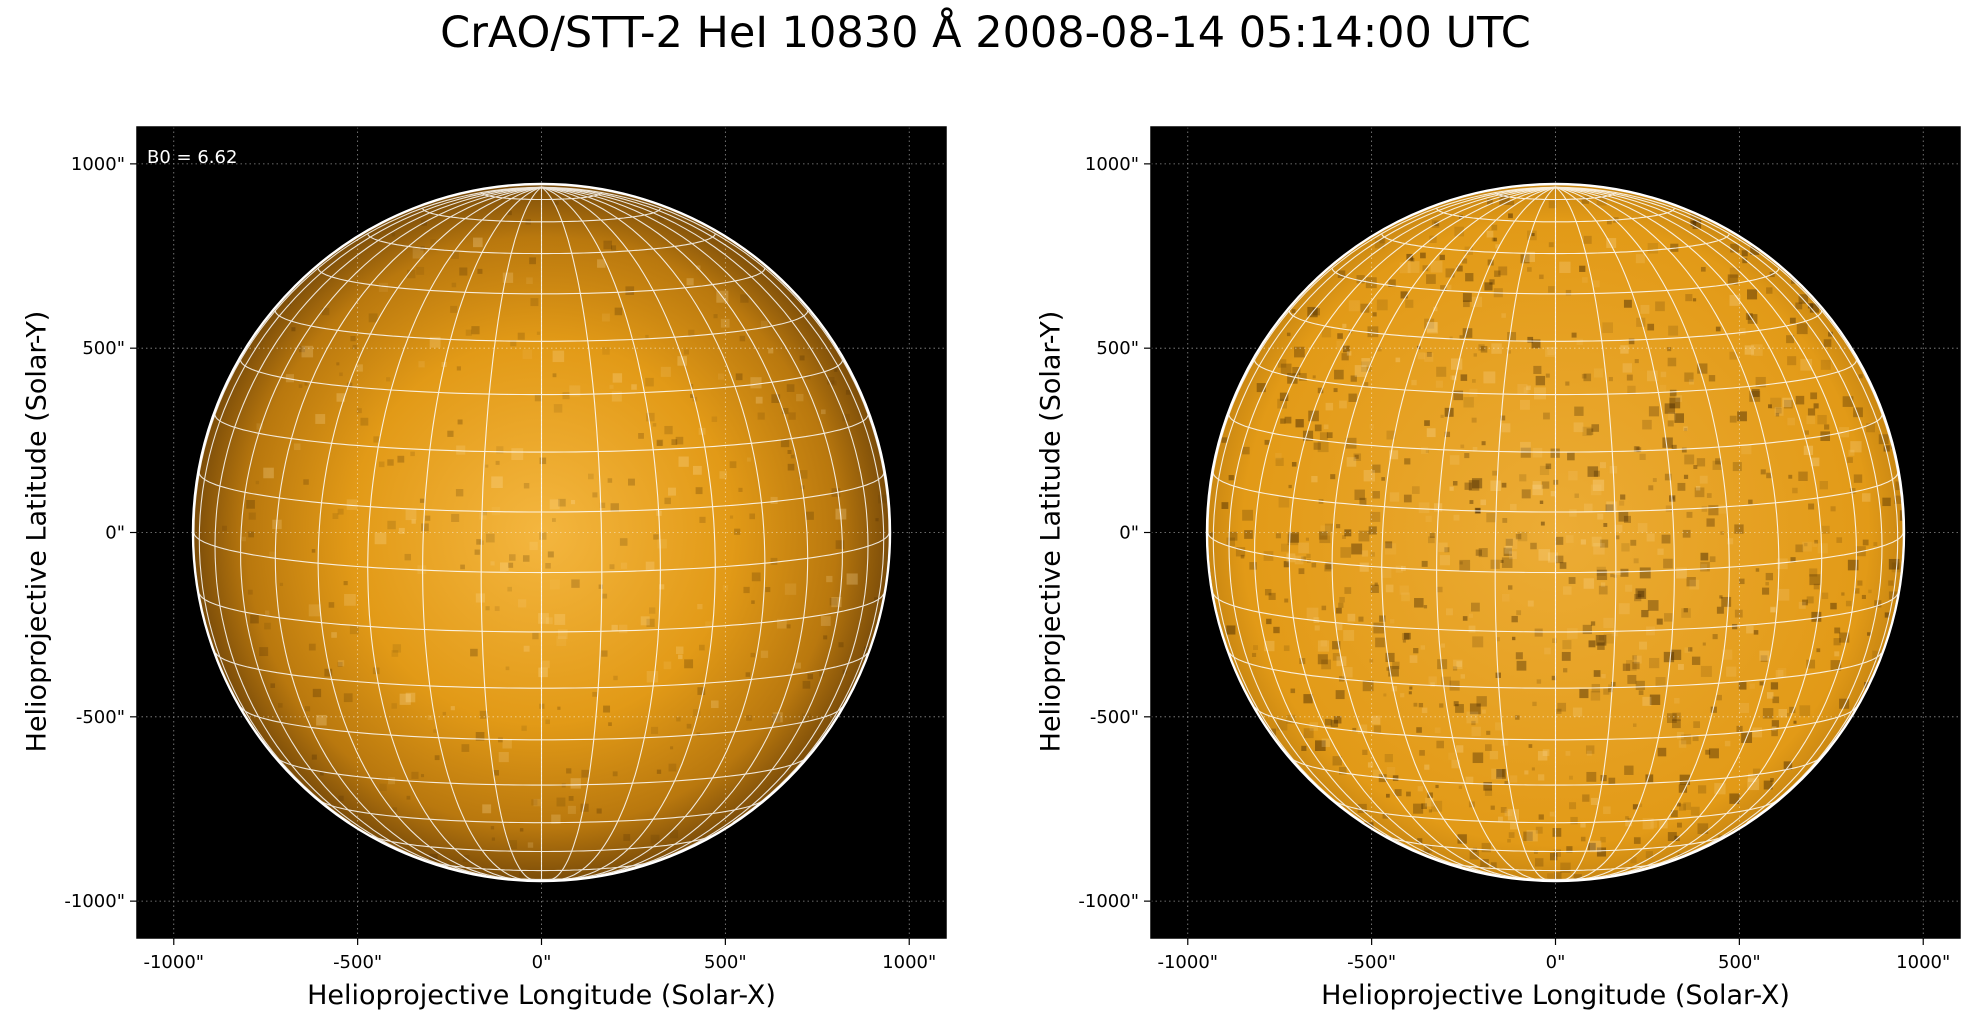  I want to click on left-x-axis-label: Helioprojective Longitude (Solar-X), so click(541, 995).